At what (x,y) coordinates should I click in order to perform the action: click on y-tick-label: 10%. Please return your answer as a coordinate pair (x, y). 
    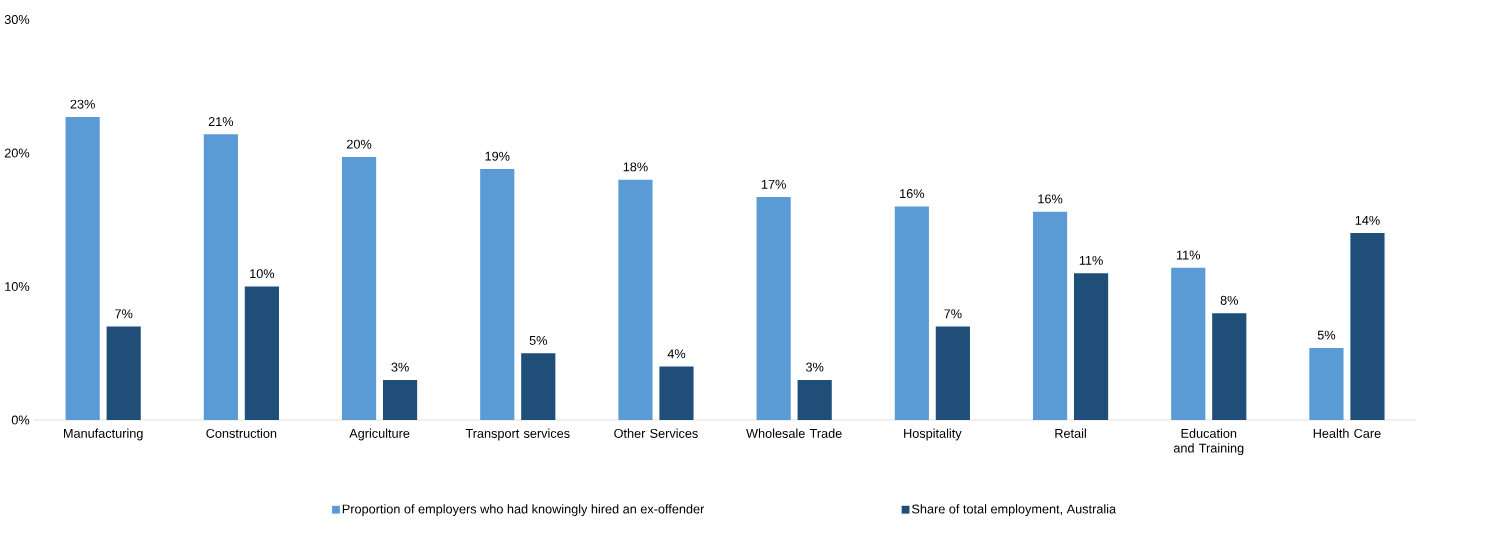
    Looking at the image, I should click on (17, 287).